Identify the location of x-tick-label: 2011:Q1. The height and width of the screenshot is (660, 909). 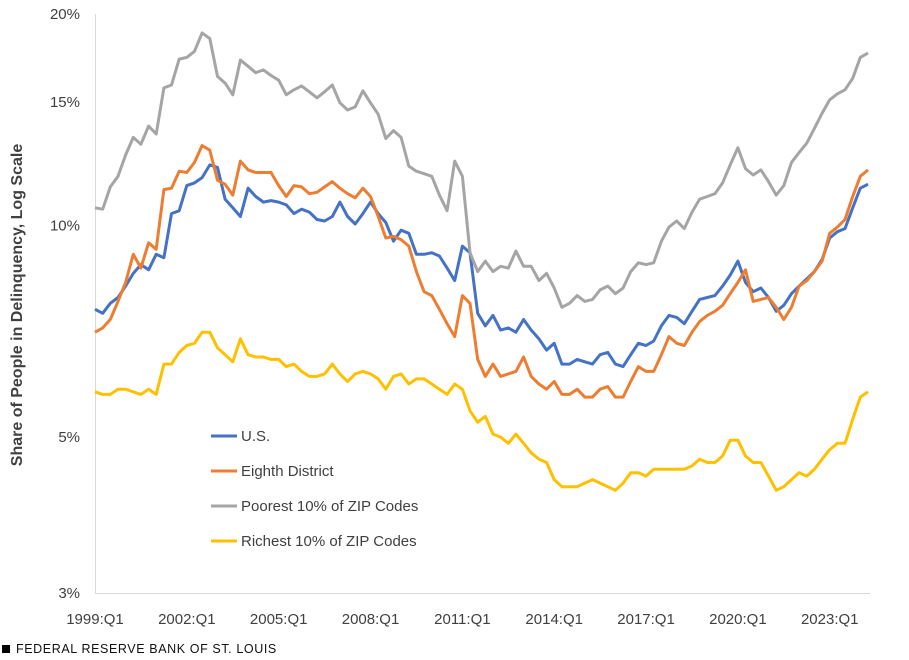
(462, 619).